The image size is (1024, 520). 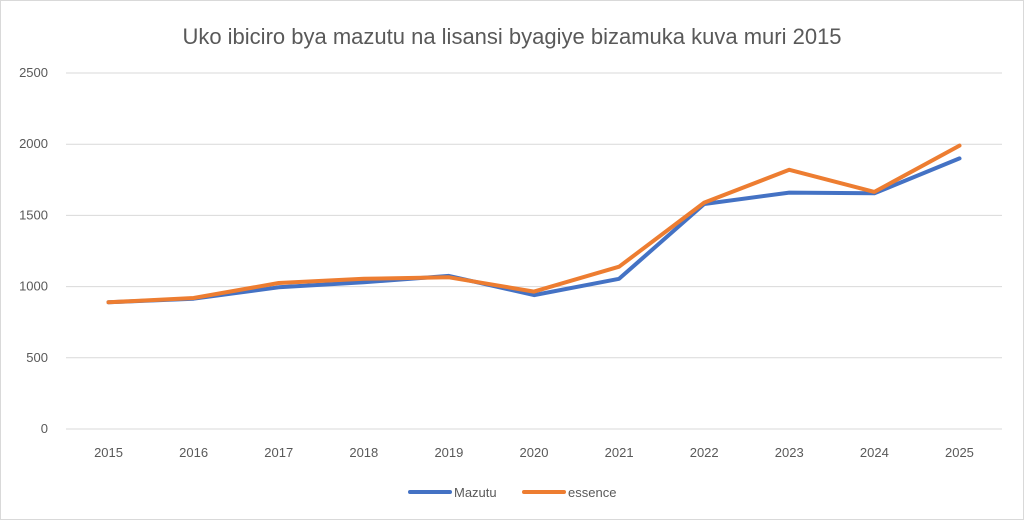 I want to click on x-tick-label: 2020, so click(x=534, y=452).